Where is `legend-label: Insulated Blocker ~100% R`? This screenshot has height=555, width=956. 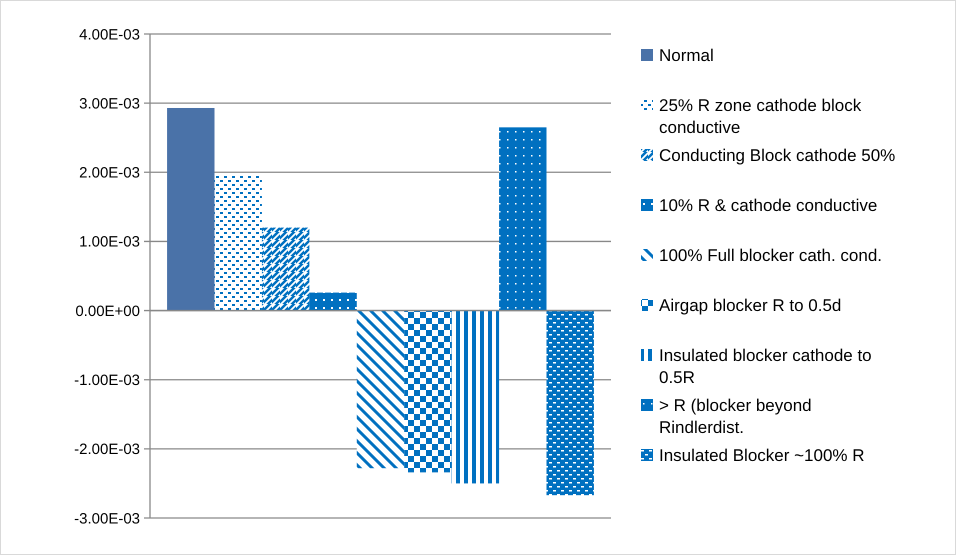 legend-label: Insulated Blocker ~100% R is located at coordinates (762, 455).